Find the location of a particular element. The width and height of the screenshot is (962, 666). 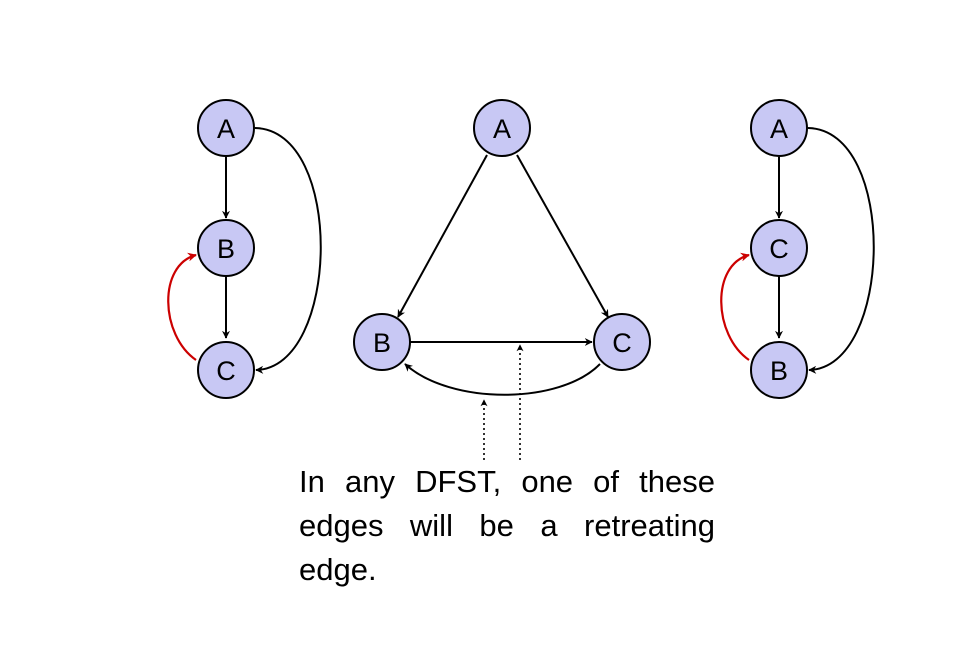

retreating-edge-b-c is located at coordinates (735, 306).